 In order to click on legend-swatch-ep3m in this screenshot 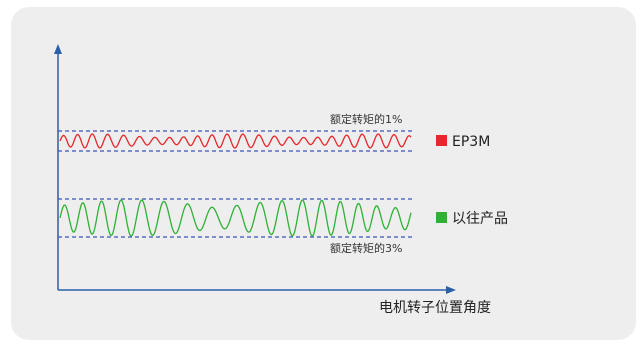, I will do `click(441, 140)`.